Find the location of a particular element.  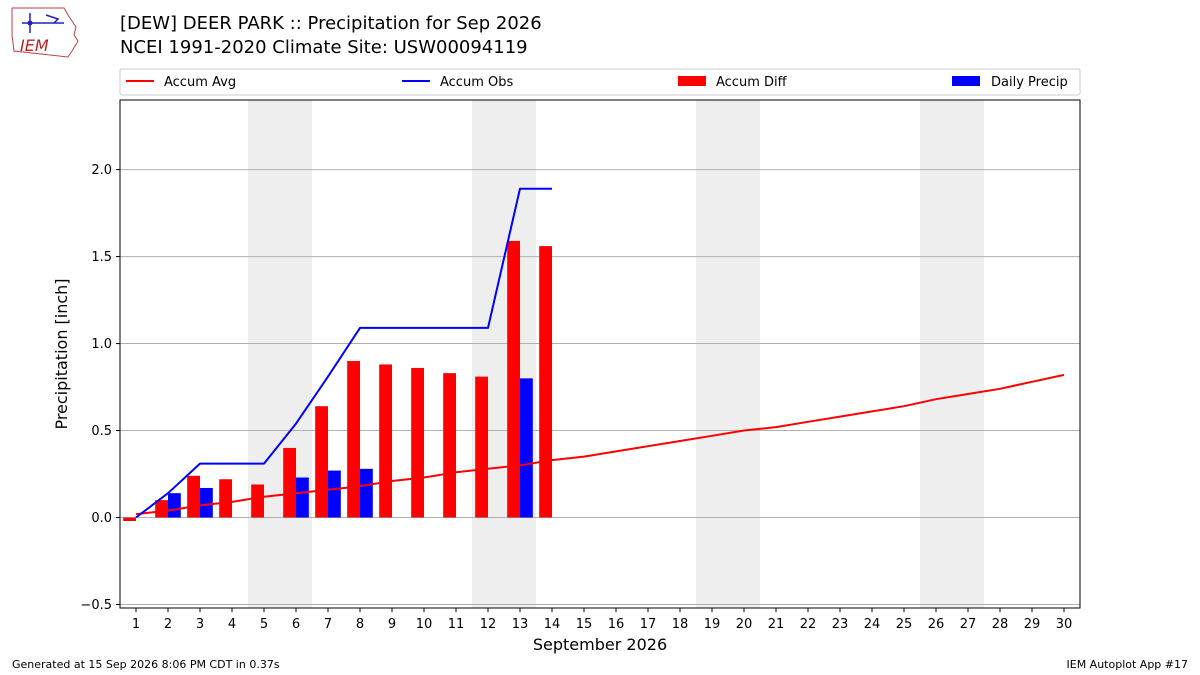

iem-logo: IEM is located at coordinates (45, 32).